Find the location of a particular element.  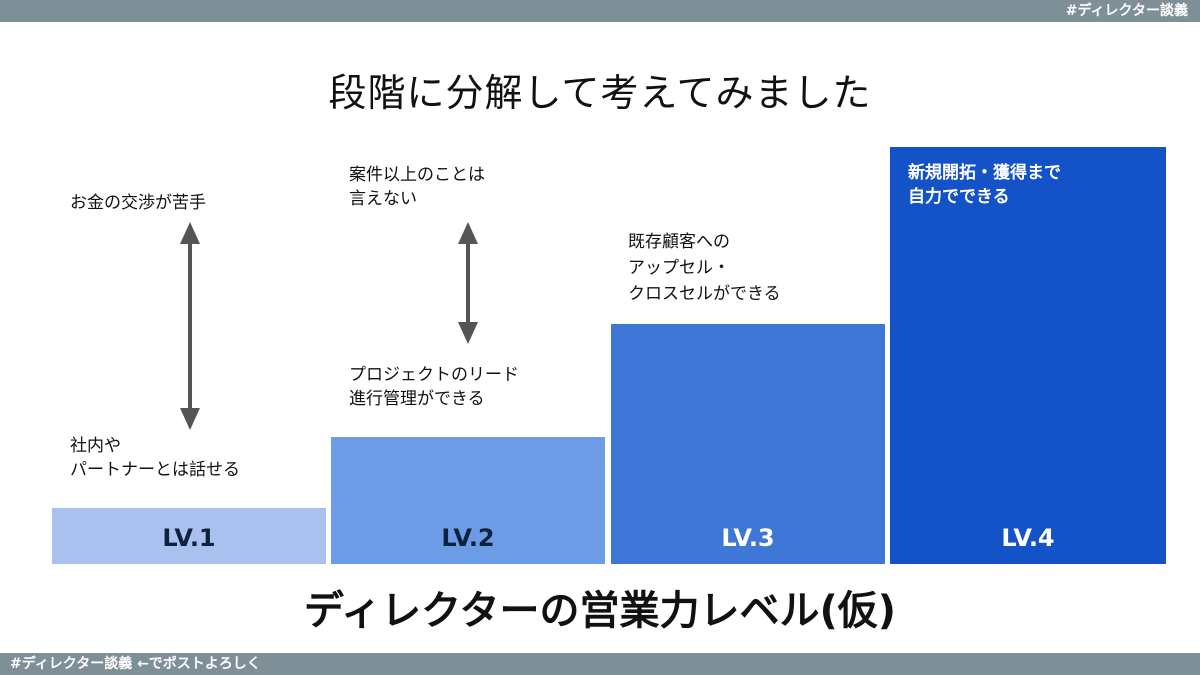

level-label-4: LV.4 is located at coordinates (1028, 538).